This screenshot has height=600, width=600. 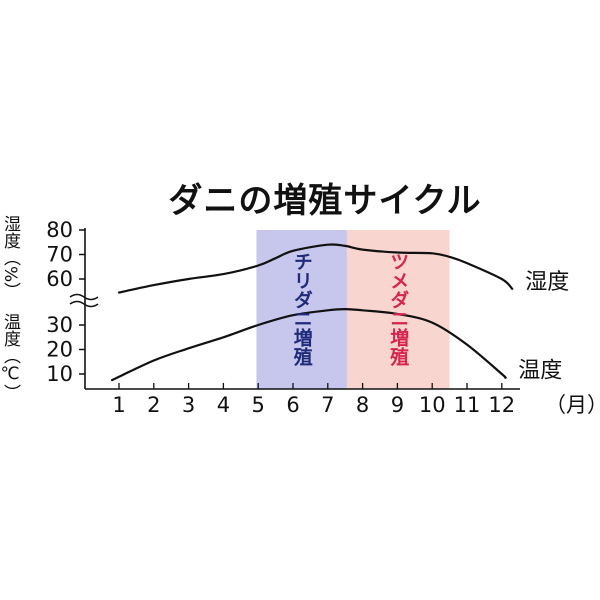 What do you see at coordinates (59, 255) in the screenshot?
I see `humidity-tick-label: 70` at bounding box center [59, 255].